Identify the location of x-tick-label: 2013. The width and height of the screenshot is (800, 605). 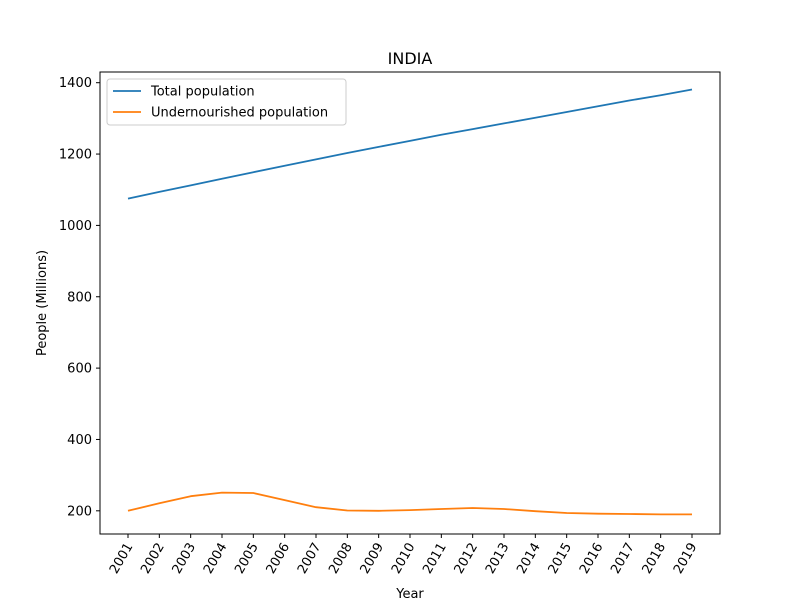
(498, 559).